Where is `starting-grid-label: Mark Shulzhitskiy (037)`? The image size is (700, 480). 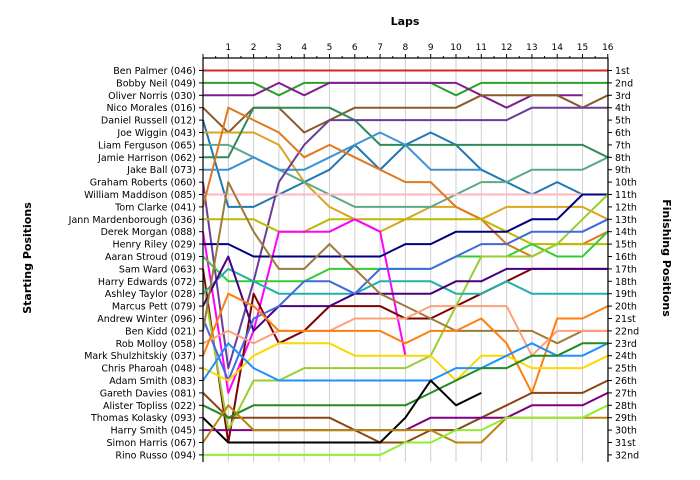
starting-grid-label: Mark Shulzhitskiy (037) is located at coordinates (140, 356).